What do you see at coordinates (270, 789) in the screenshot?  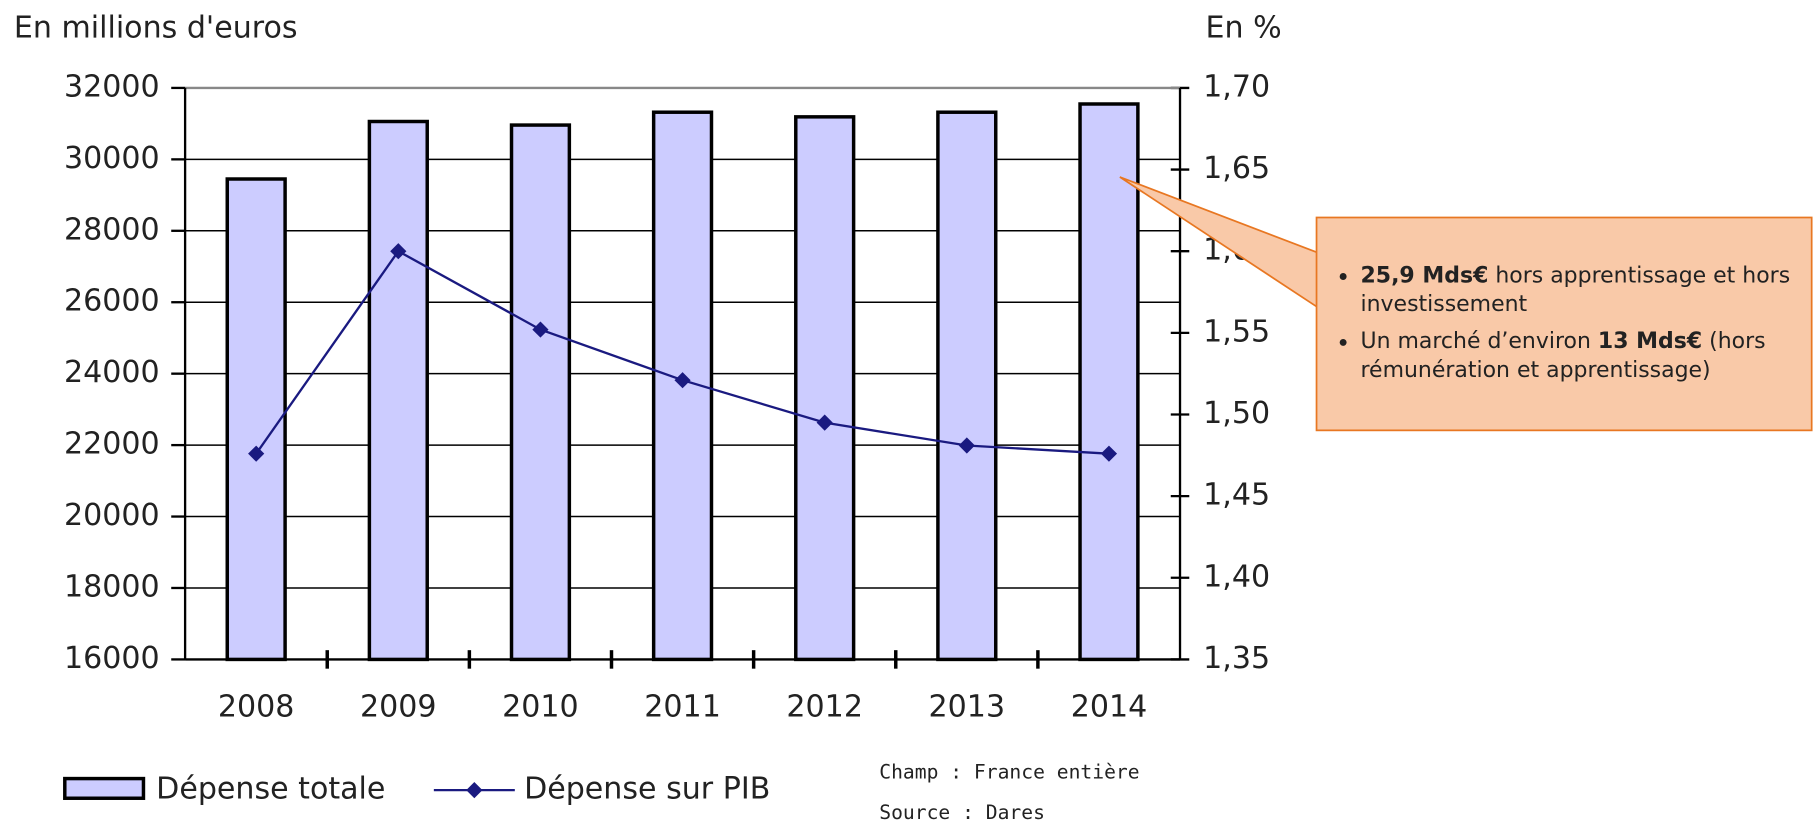 I see `legend-label: Dépense totale` at bounding box center [270, 789].